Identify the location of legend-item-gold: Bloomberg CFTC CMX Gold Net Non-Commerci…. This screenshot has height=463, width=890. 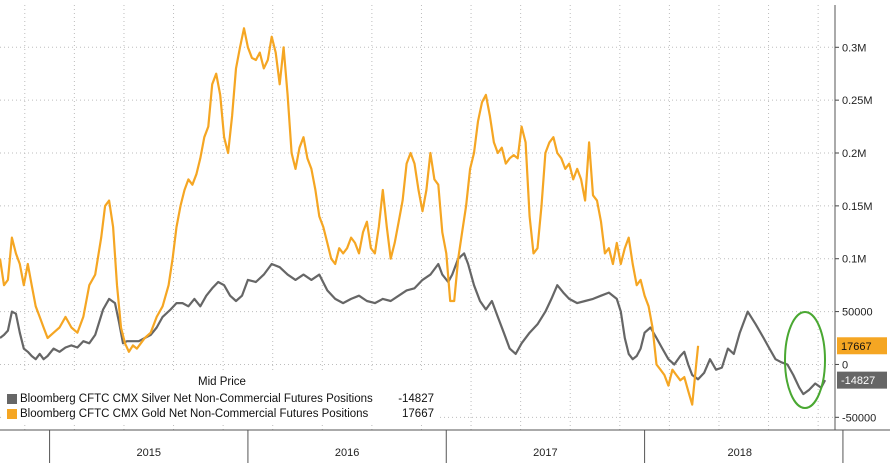
(222, 413).